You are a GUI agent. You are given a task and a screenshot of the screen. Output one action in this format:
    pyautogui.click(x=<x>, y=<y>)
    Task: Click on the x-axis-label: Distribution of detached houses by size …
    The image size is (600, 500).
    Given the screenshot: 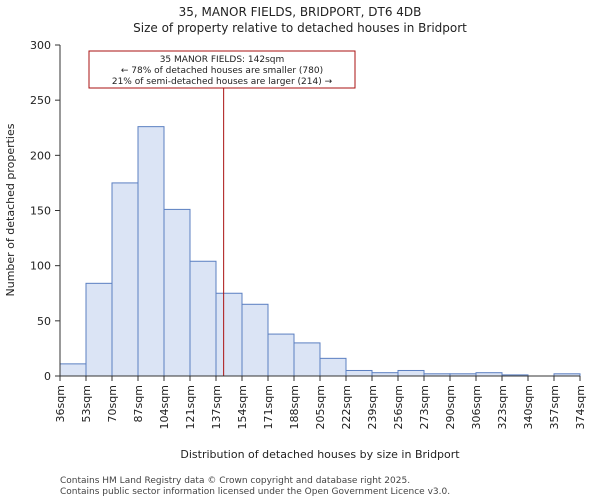 What is the action you would take?
    pyautogui.click(x=320, y=454)
    